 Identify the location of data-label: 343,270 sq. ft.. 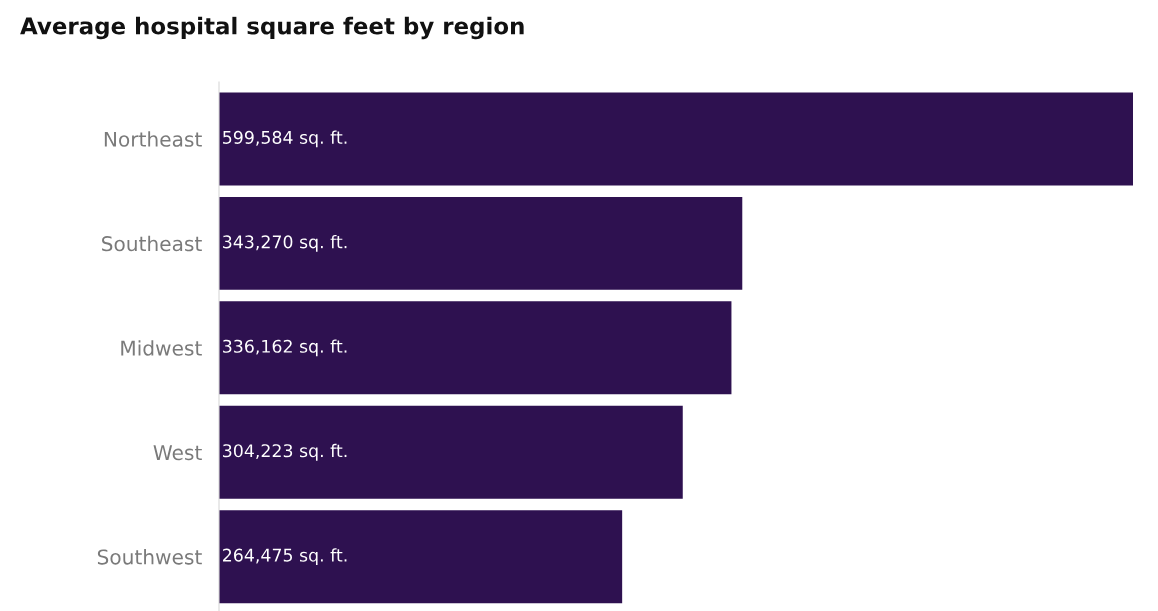
(285, 243).